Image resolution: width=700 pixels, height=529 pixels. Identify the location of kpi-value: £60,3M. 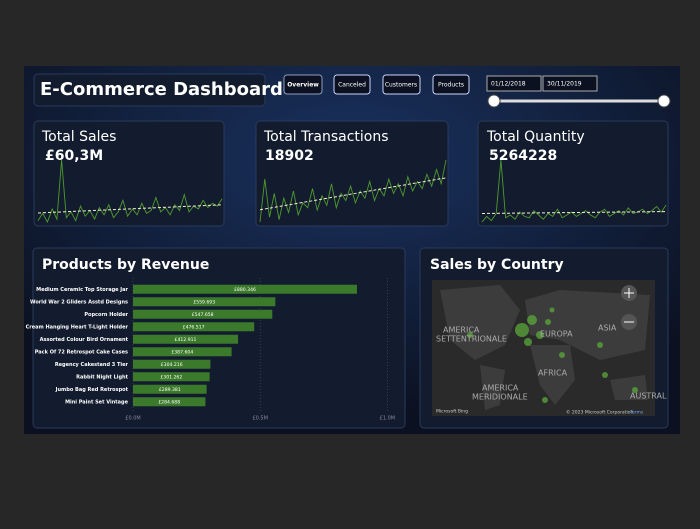
(74, 156).